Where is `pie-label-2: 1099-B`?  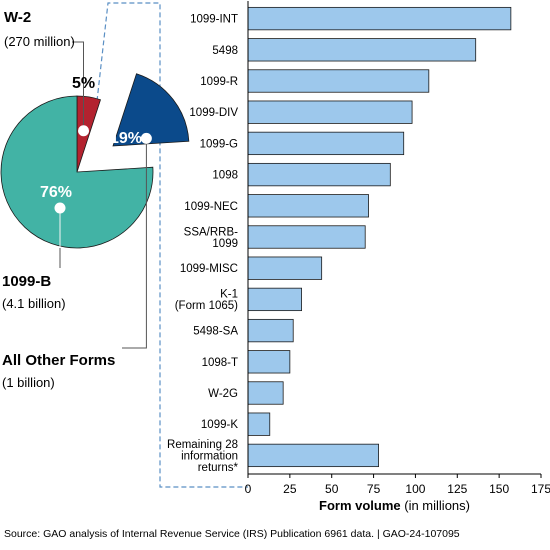
pie-label-2: 1099-B is located at coordinates (26, 281).